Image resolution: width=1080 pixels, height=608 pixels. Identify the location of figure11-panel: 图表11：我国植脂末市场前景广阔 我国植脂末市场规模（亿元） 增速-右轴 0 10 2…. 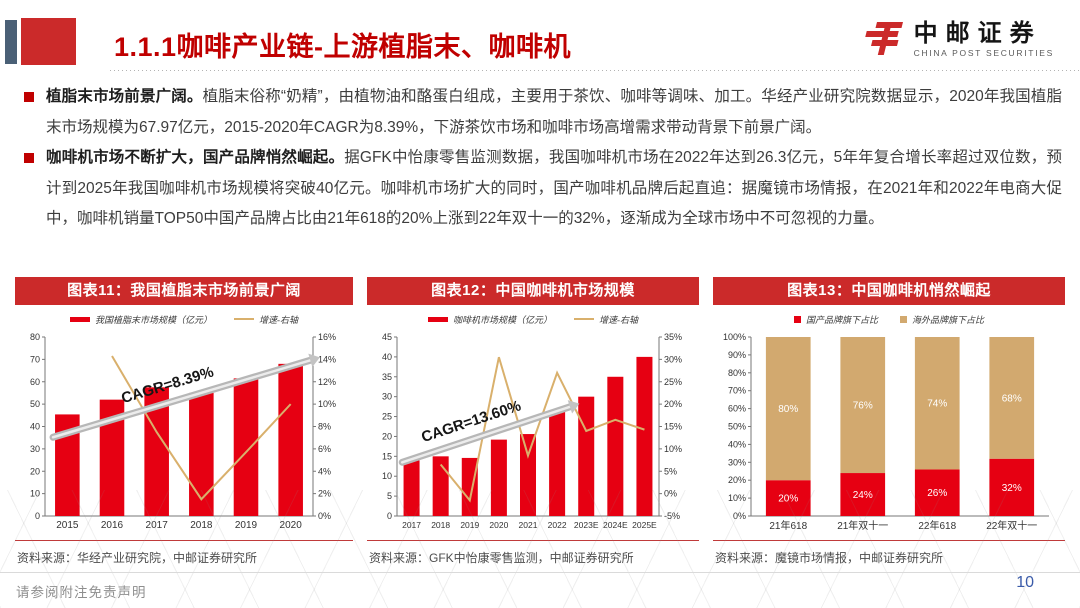
(184, 421).